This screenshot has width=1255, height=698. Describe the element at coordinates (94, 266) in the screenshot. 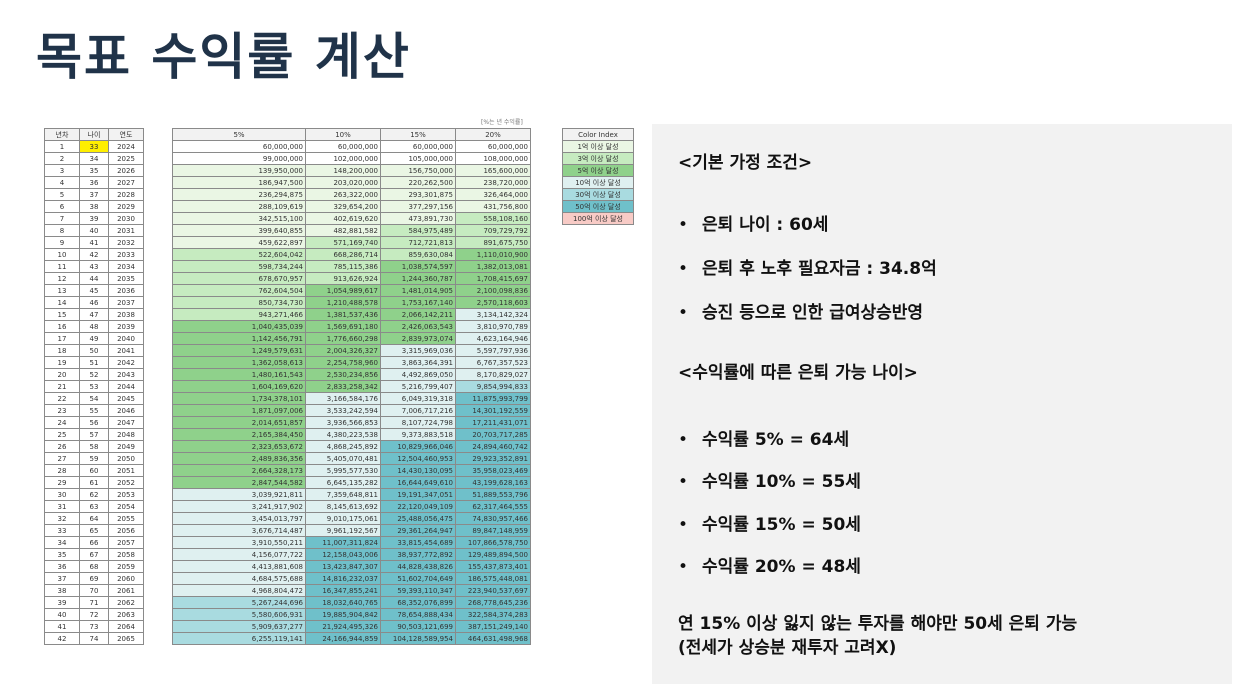

I see `age-cell: 43` at that location.